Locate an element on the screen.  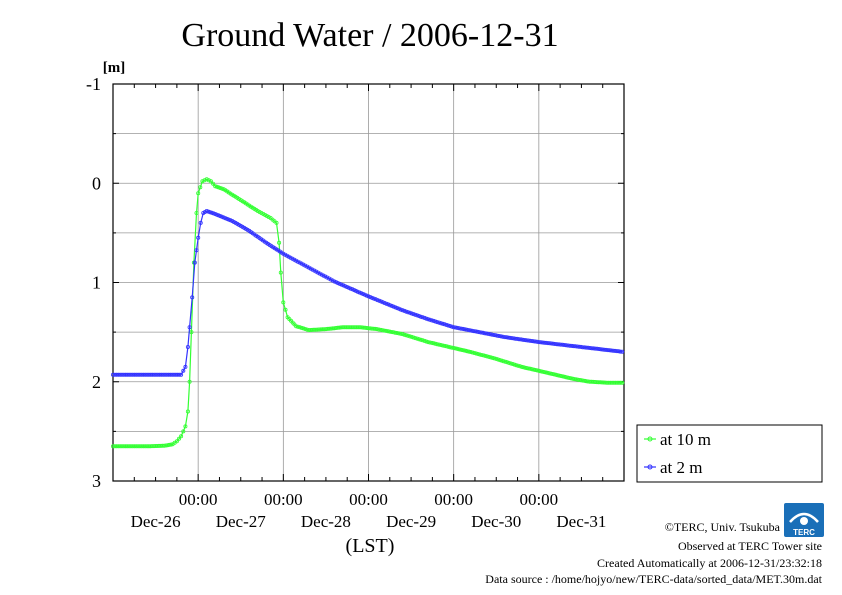
x-date-label: Dec-29 is located at coordinates (411, 521).